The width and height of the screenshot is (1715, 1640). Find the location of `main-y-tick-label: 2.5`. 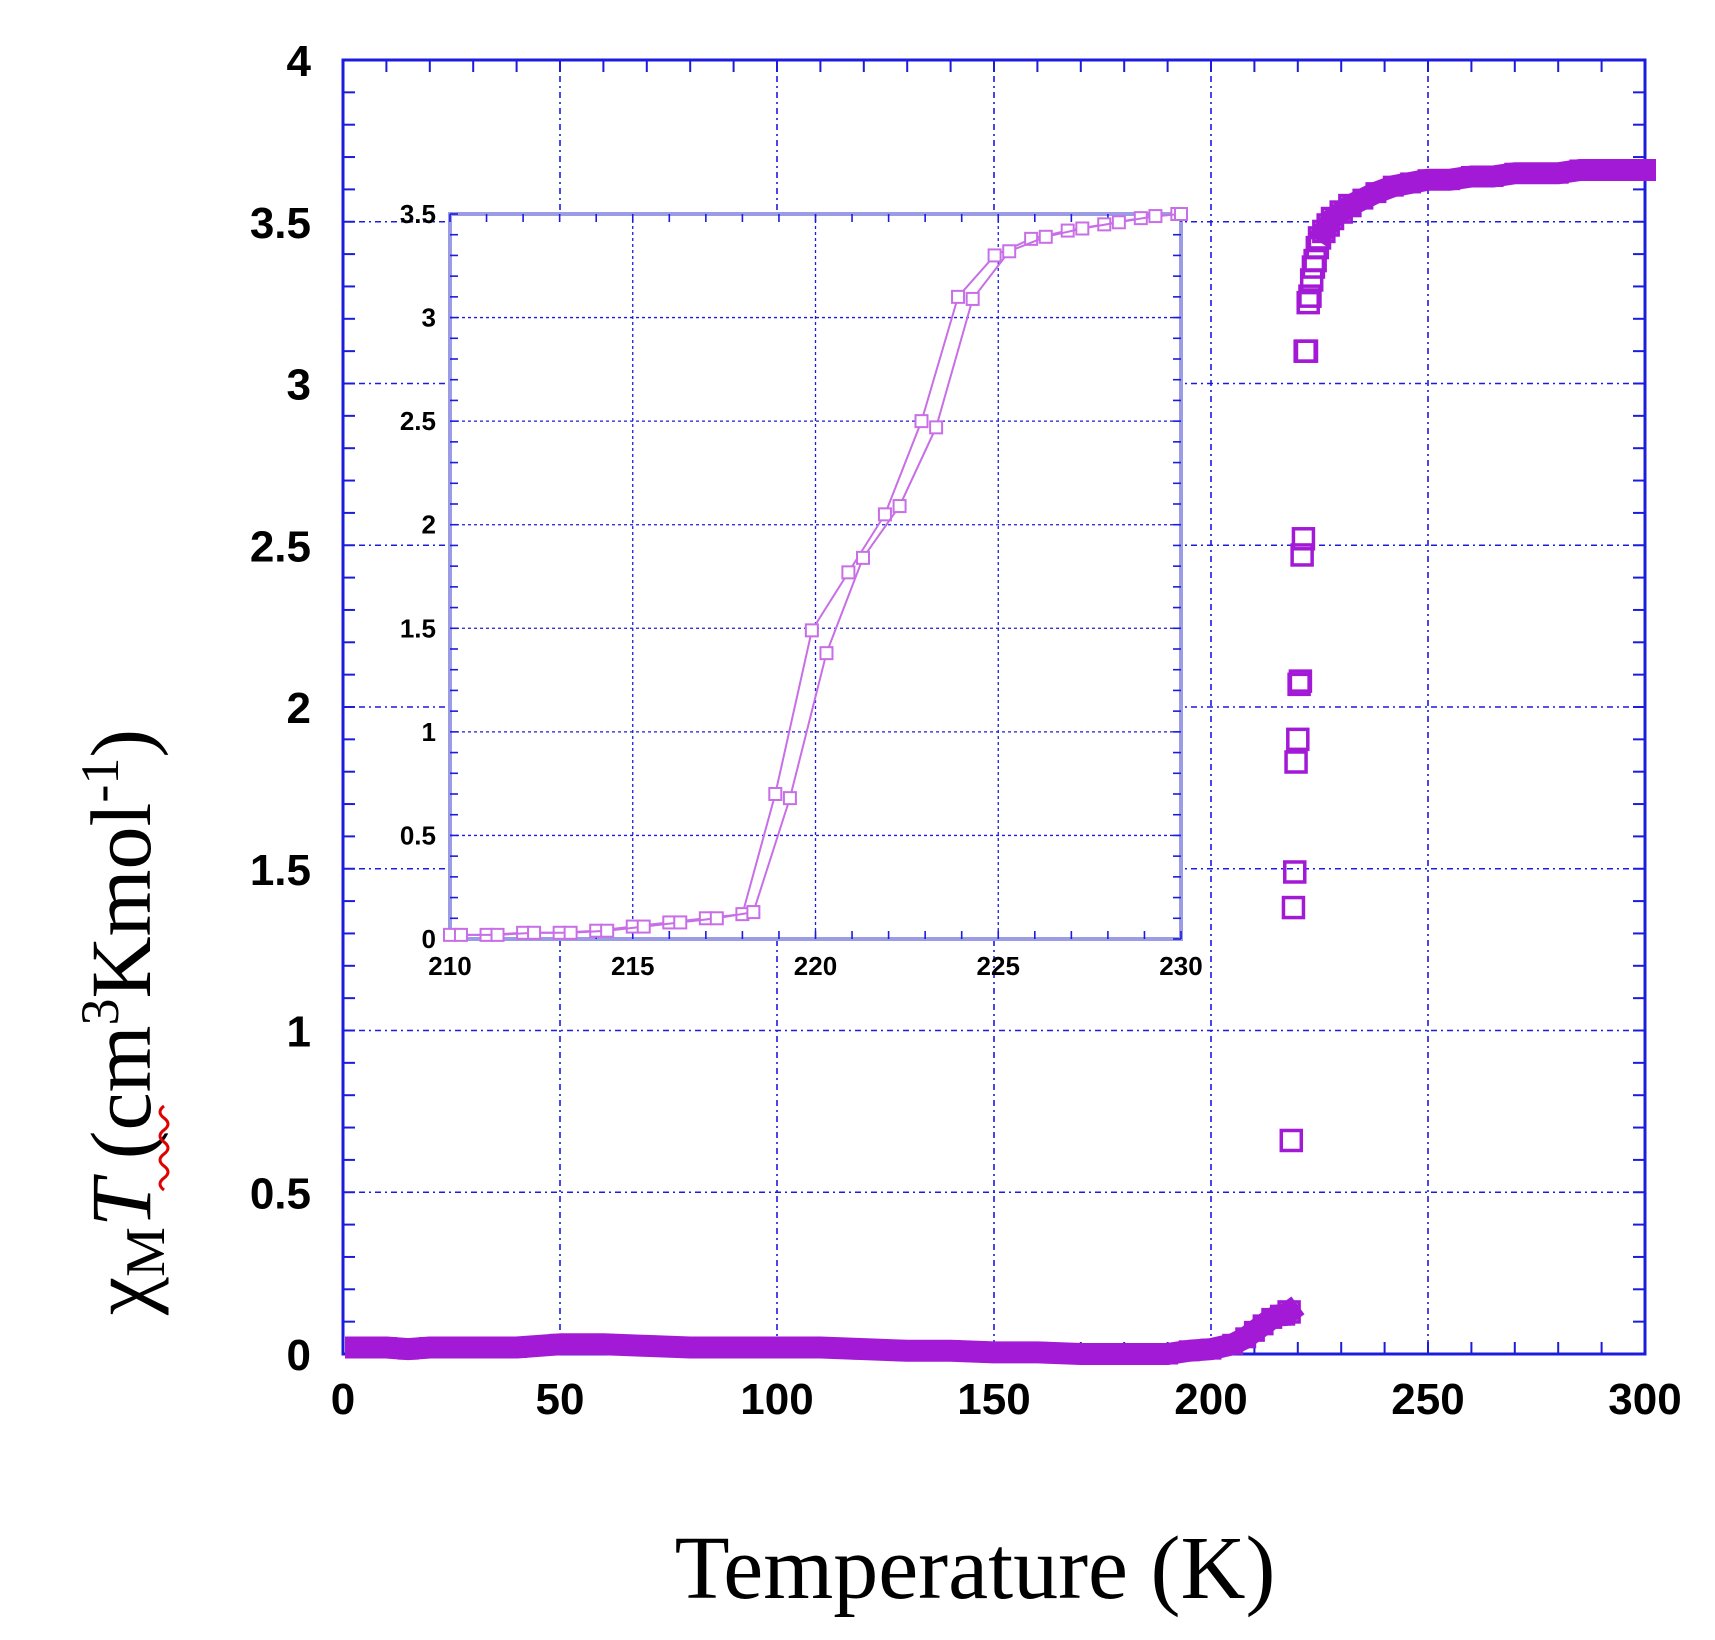

main-y-tick-label: 2.5 is located at coordinates (280, 546).